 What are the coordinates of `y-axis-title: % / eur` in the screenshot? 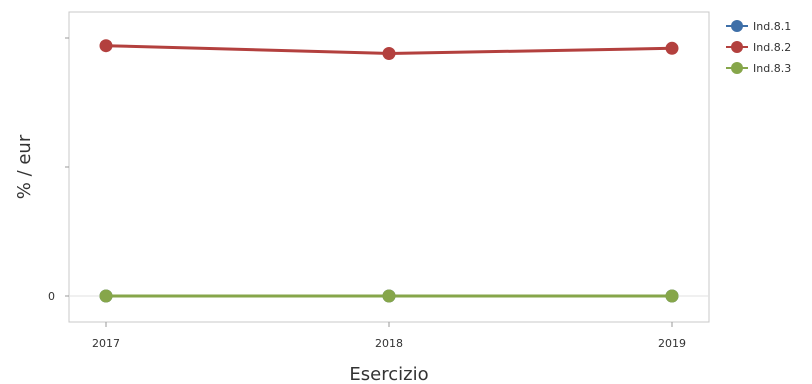 It's located at (24, 166).